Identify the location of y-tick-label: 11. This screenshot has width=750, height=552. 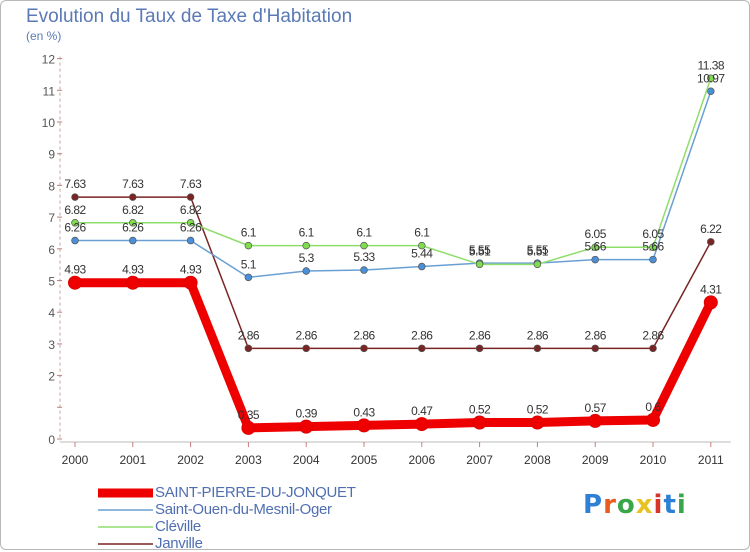
(49, 91).